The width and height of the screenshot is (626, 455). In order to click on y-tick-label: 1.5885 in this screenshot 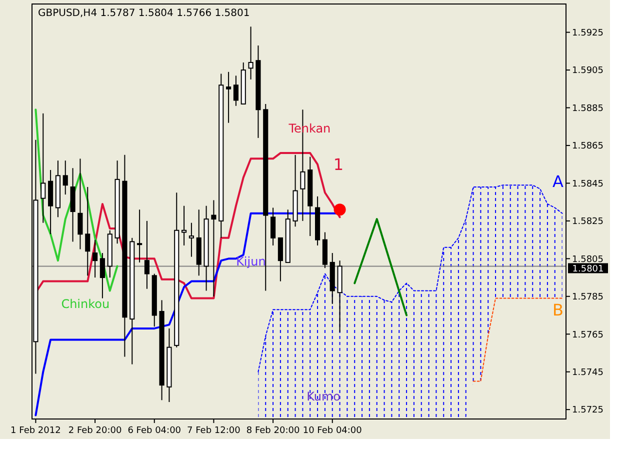, I will do `click(588, 109)`.